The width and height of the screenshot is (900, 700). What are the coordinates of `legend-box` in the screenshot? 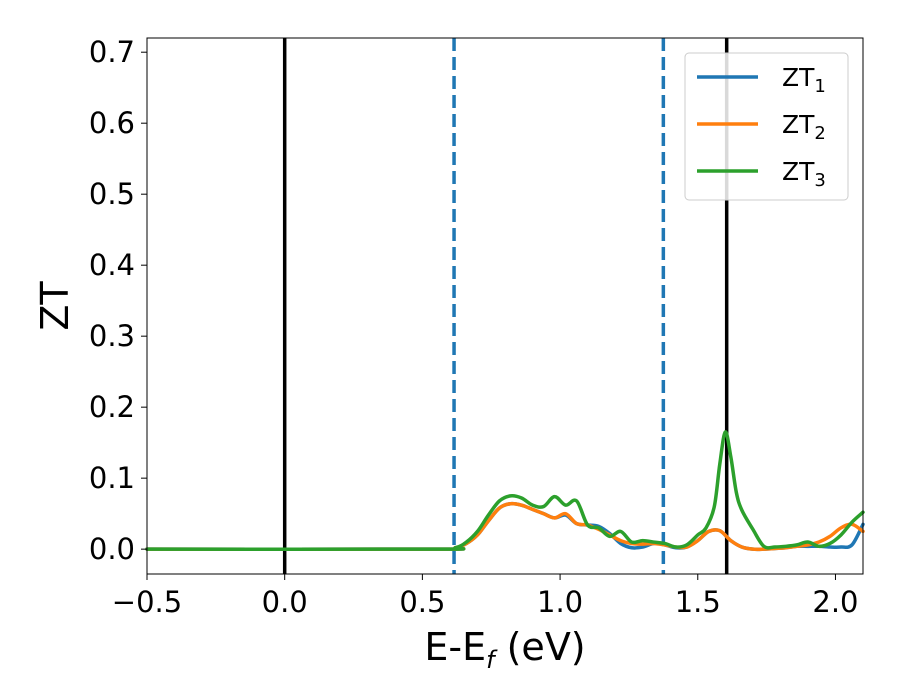 It's located at (766, 126).